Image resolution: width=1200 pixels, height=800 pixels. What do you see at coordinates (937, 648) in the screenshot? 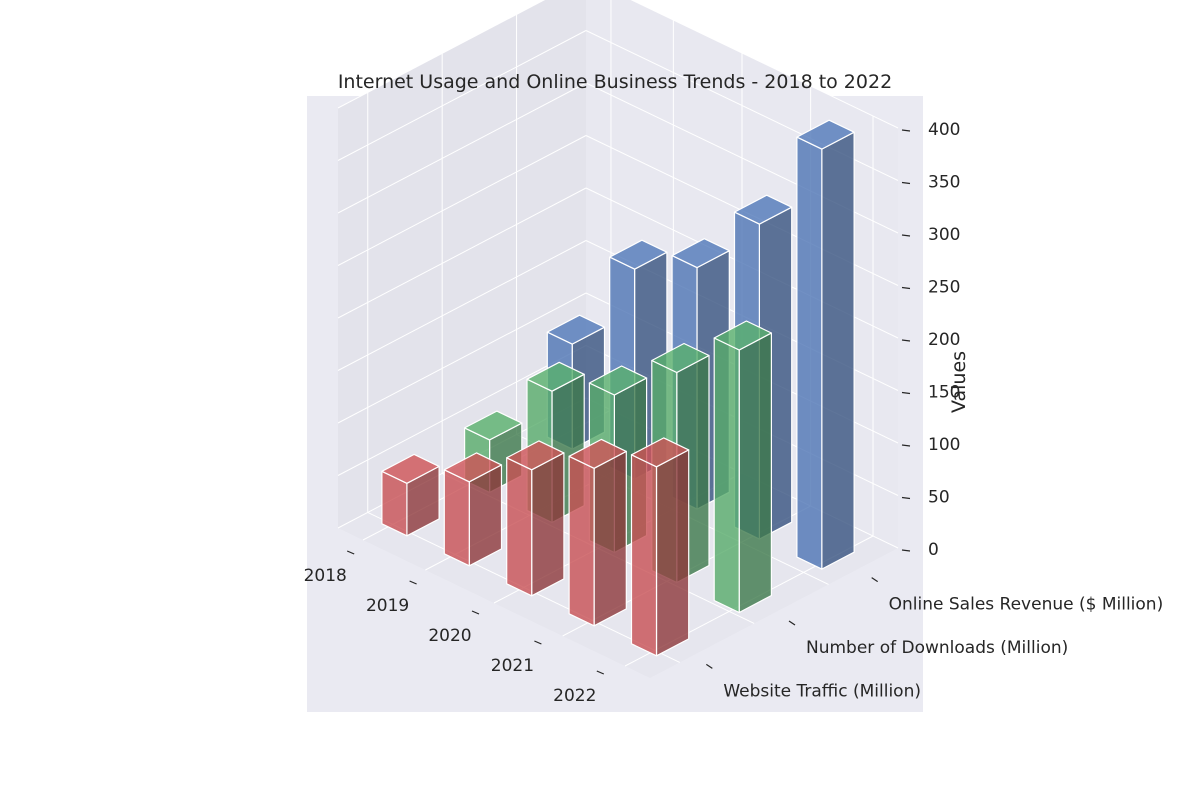
I see `y-tick-label: Number of Downloads (Million)` at bounding box center [937, 648].